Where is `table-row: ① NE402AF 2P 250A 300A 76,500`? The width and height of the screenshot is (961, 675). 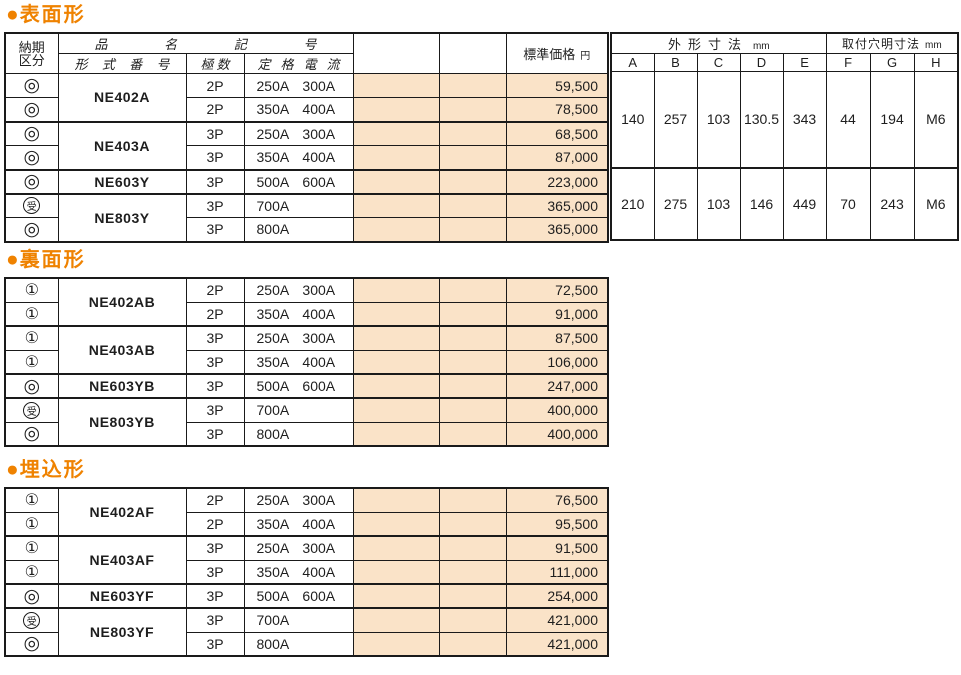
table-row: ① NE402AF 2P 250A 300A 76,500 is located at coordinates (306, 512).